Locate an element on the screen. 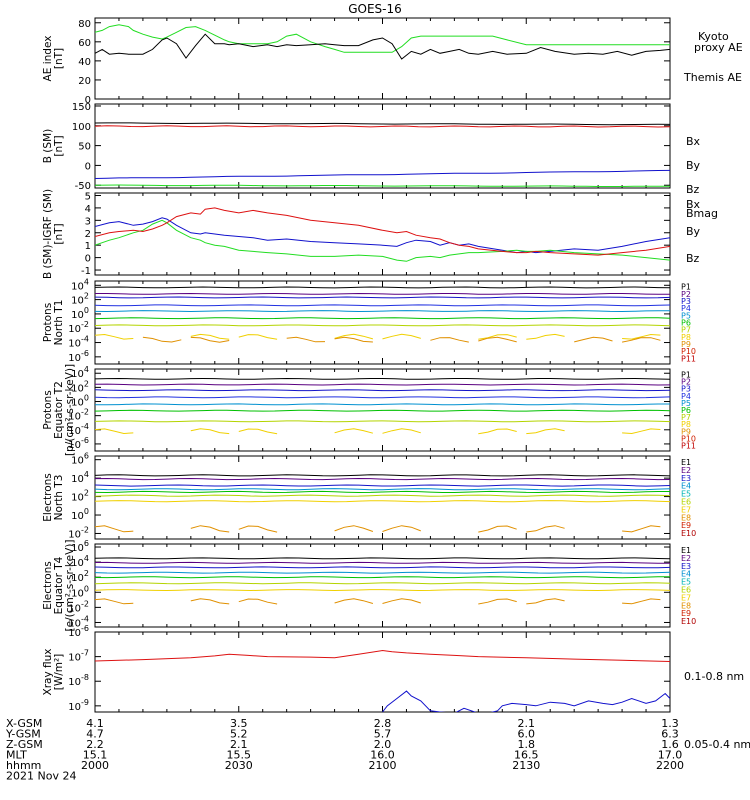 The width and height of the screenshot is (750, 800). axis-row-label-hhmm: hhmm is located at coordinates (23, 765).